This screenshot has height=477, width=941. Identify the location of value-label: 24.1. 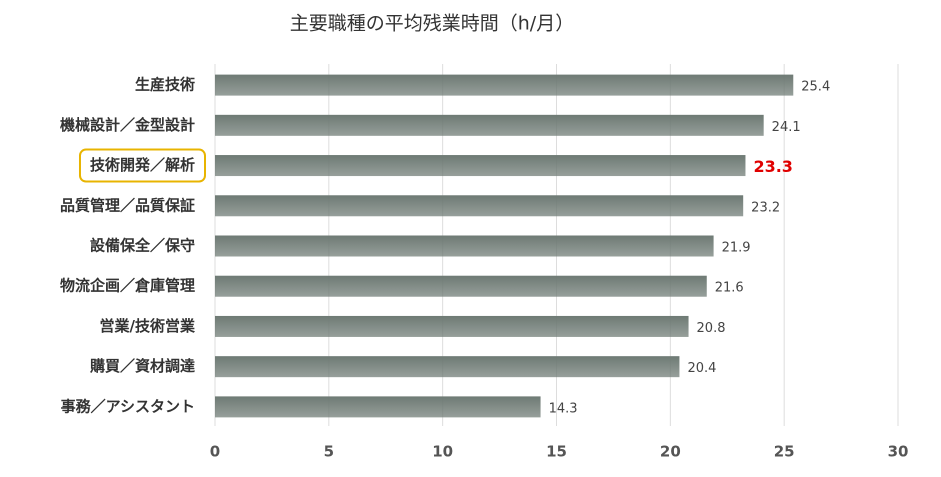
(786, 127).